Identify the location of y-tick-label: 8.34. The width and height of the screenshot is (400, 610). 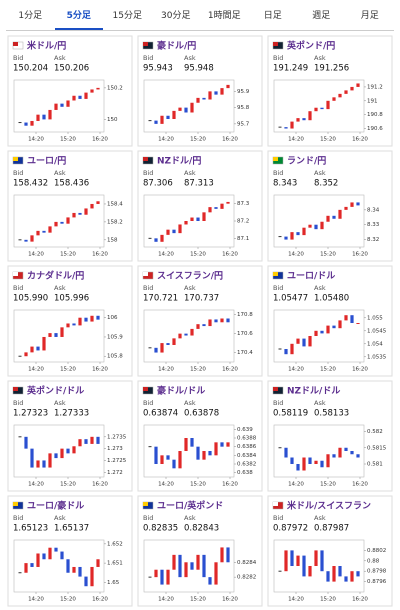
(373, 210).